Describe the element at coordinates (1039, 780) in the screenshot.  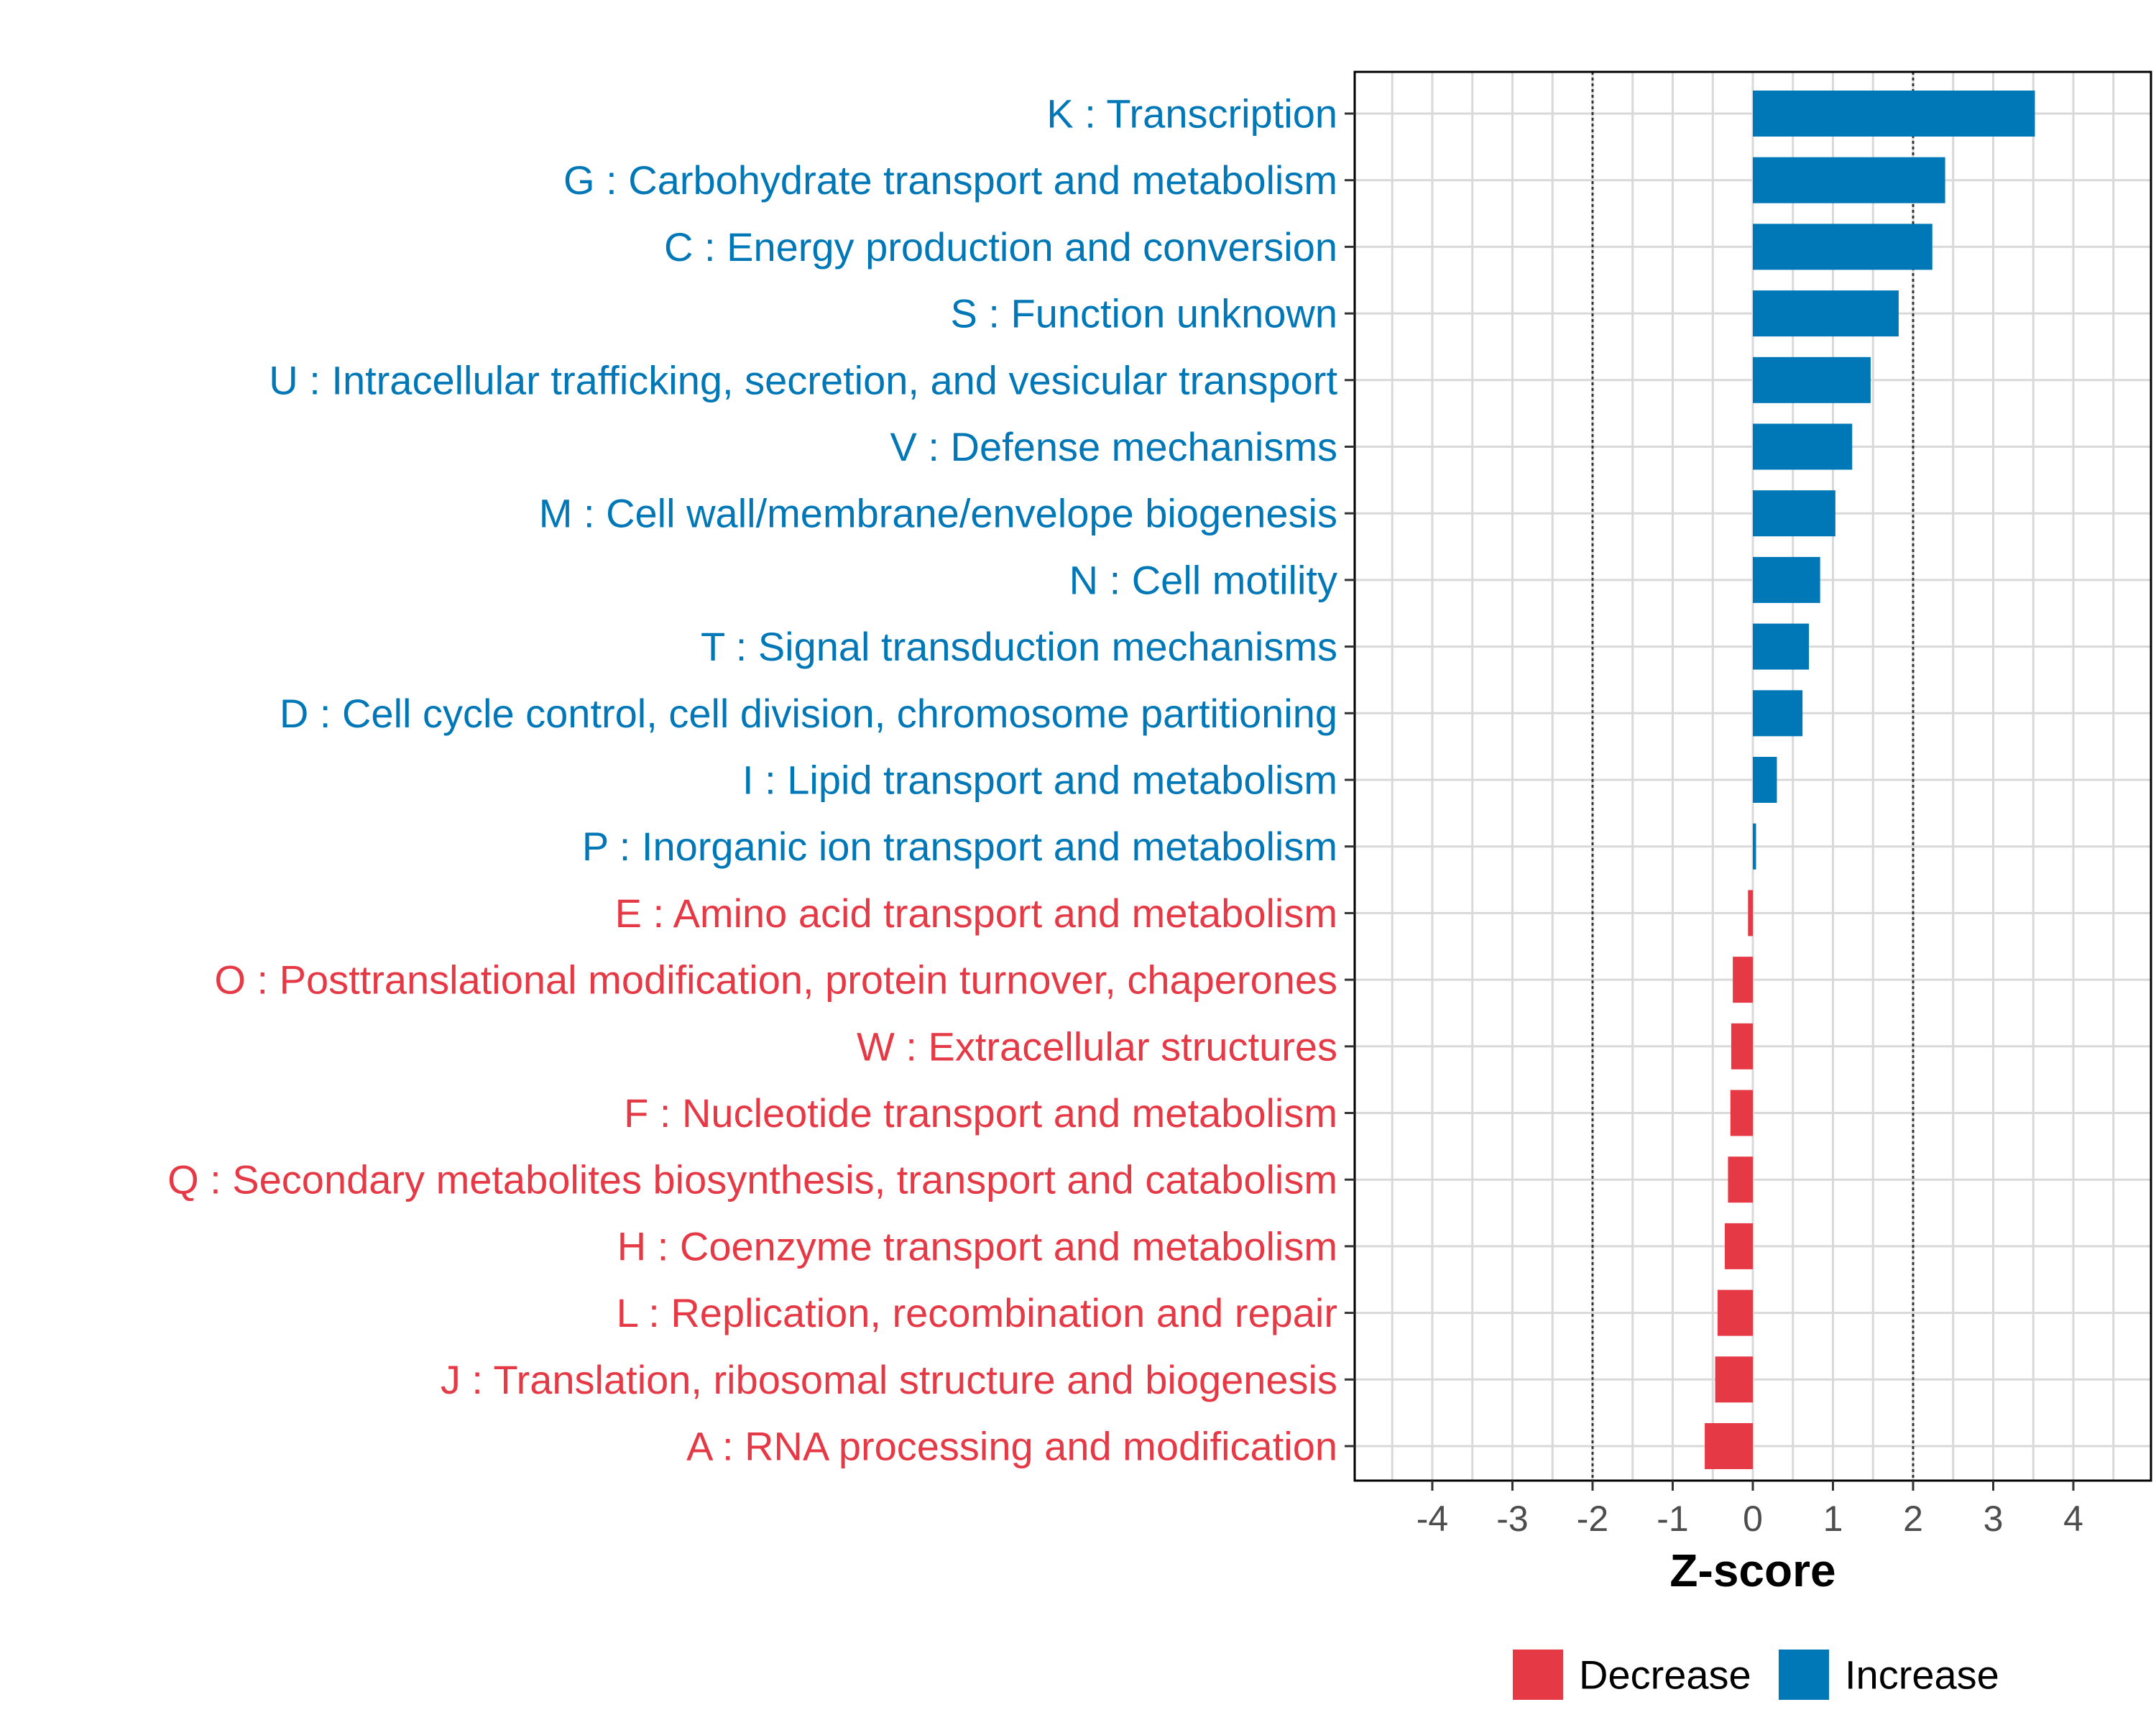
I see `category-label: I : Lipid transport and metabolism` at that location.